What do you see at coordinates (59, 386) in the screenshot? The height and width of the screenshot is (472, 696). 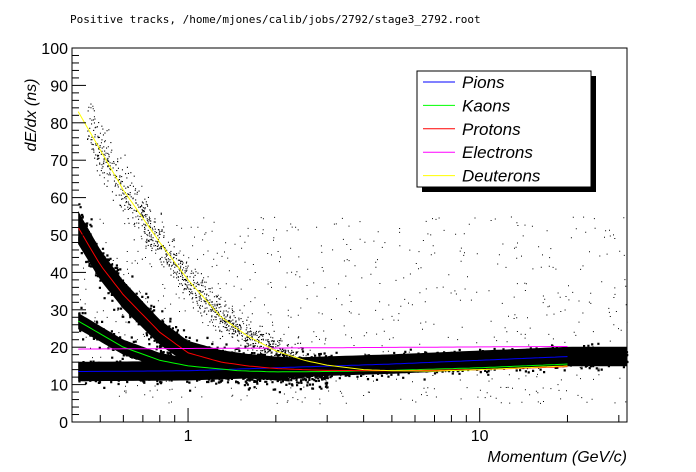 I see `y-tick-label: 10` at bounding box center [59, 386].